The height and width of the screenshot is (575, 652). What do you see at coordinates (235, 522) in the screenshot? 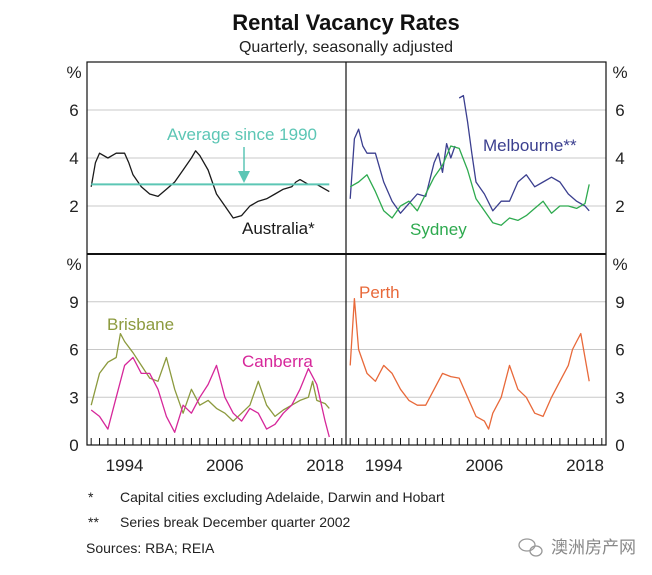
I see `note-text-2: Series break December quarter 2002` at bounding box center [235, 522].